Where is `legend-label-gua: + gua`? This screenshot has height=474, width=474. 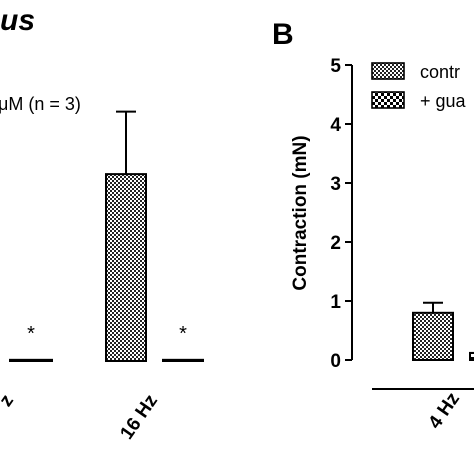
legend-label-gua: + gua is located at coordinates (443, 101).